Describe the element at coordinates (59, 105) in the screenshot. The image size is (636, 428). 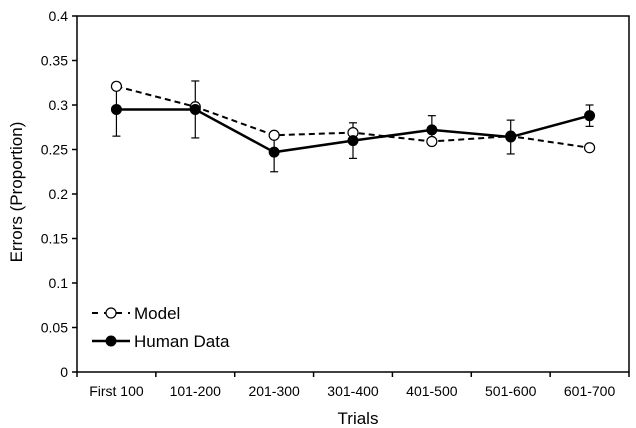
I see `y-tick-label: 0.3` at that location.